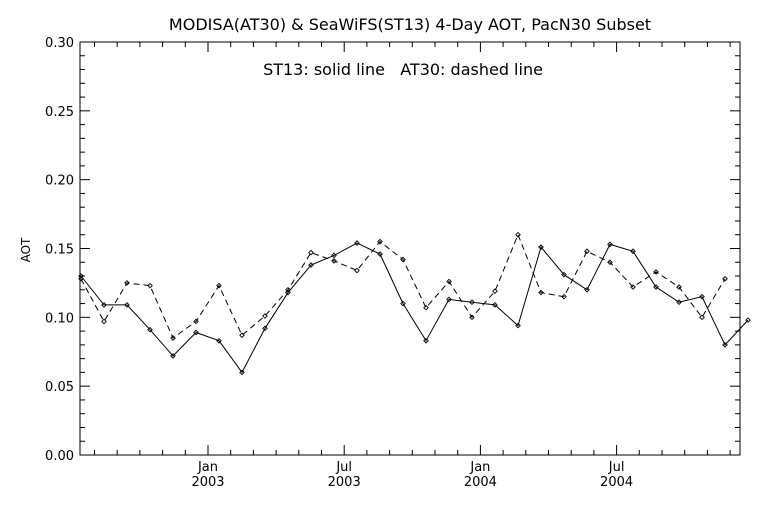 This screenshot has width=768, height=516. What do you see at coordinates (59, 387) in the screenshot?
I see `y-tick-label: 0.05` at bounding box center [59, 387].